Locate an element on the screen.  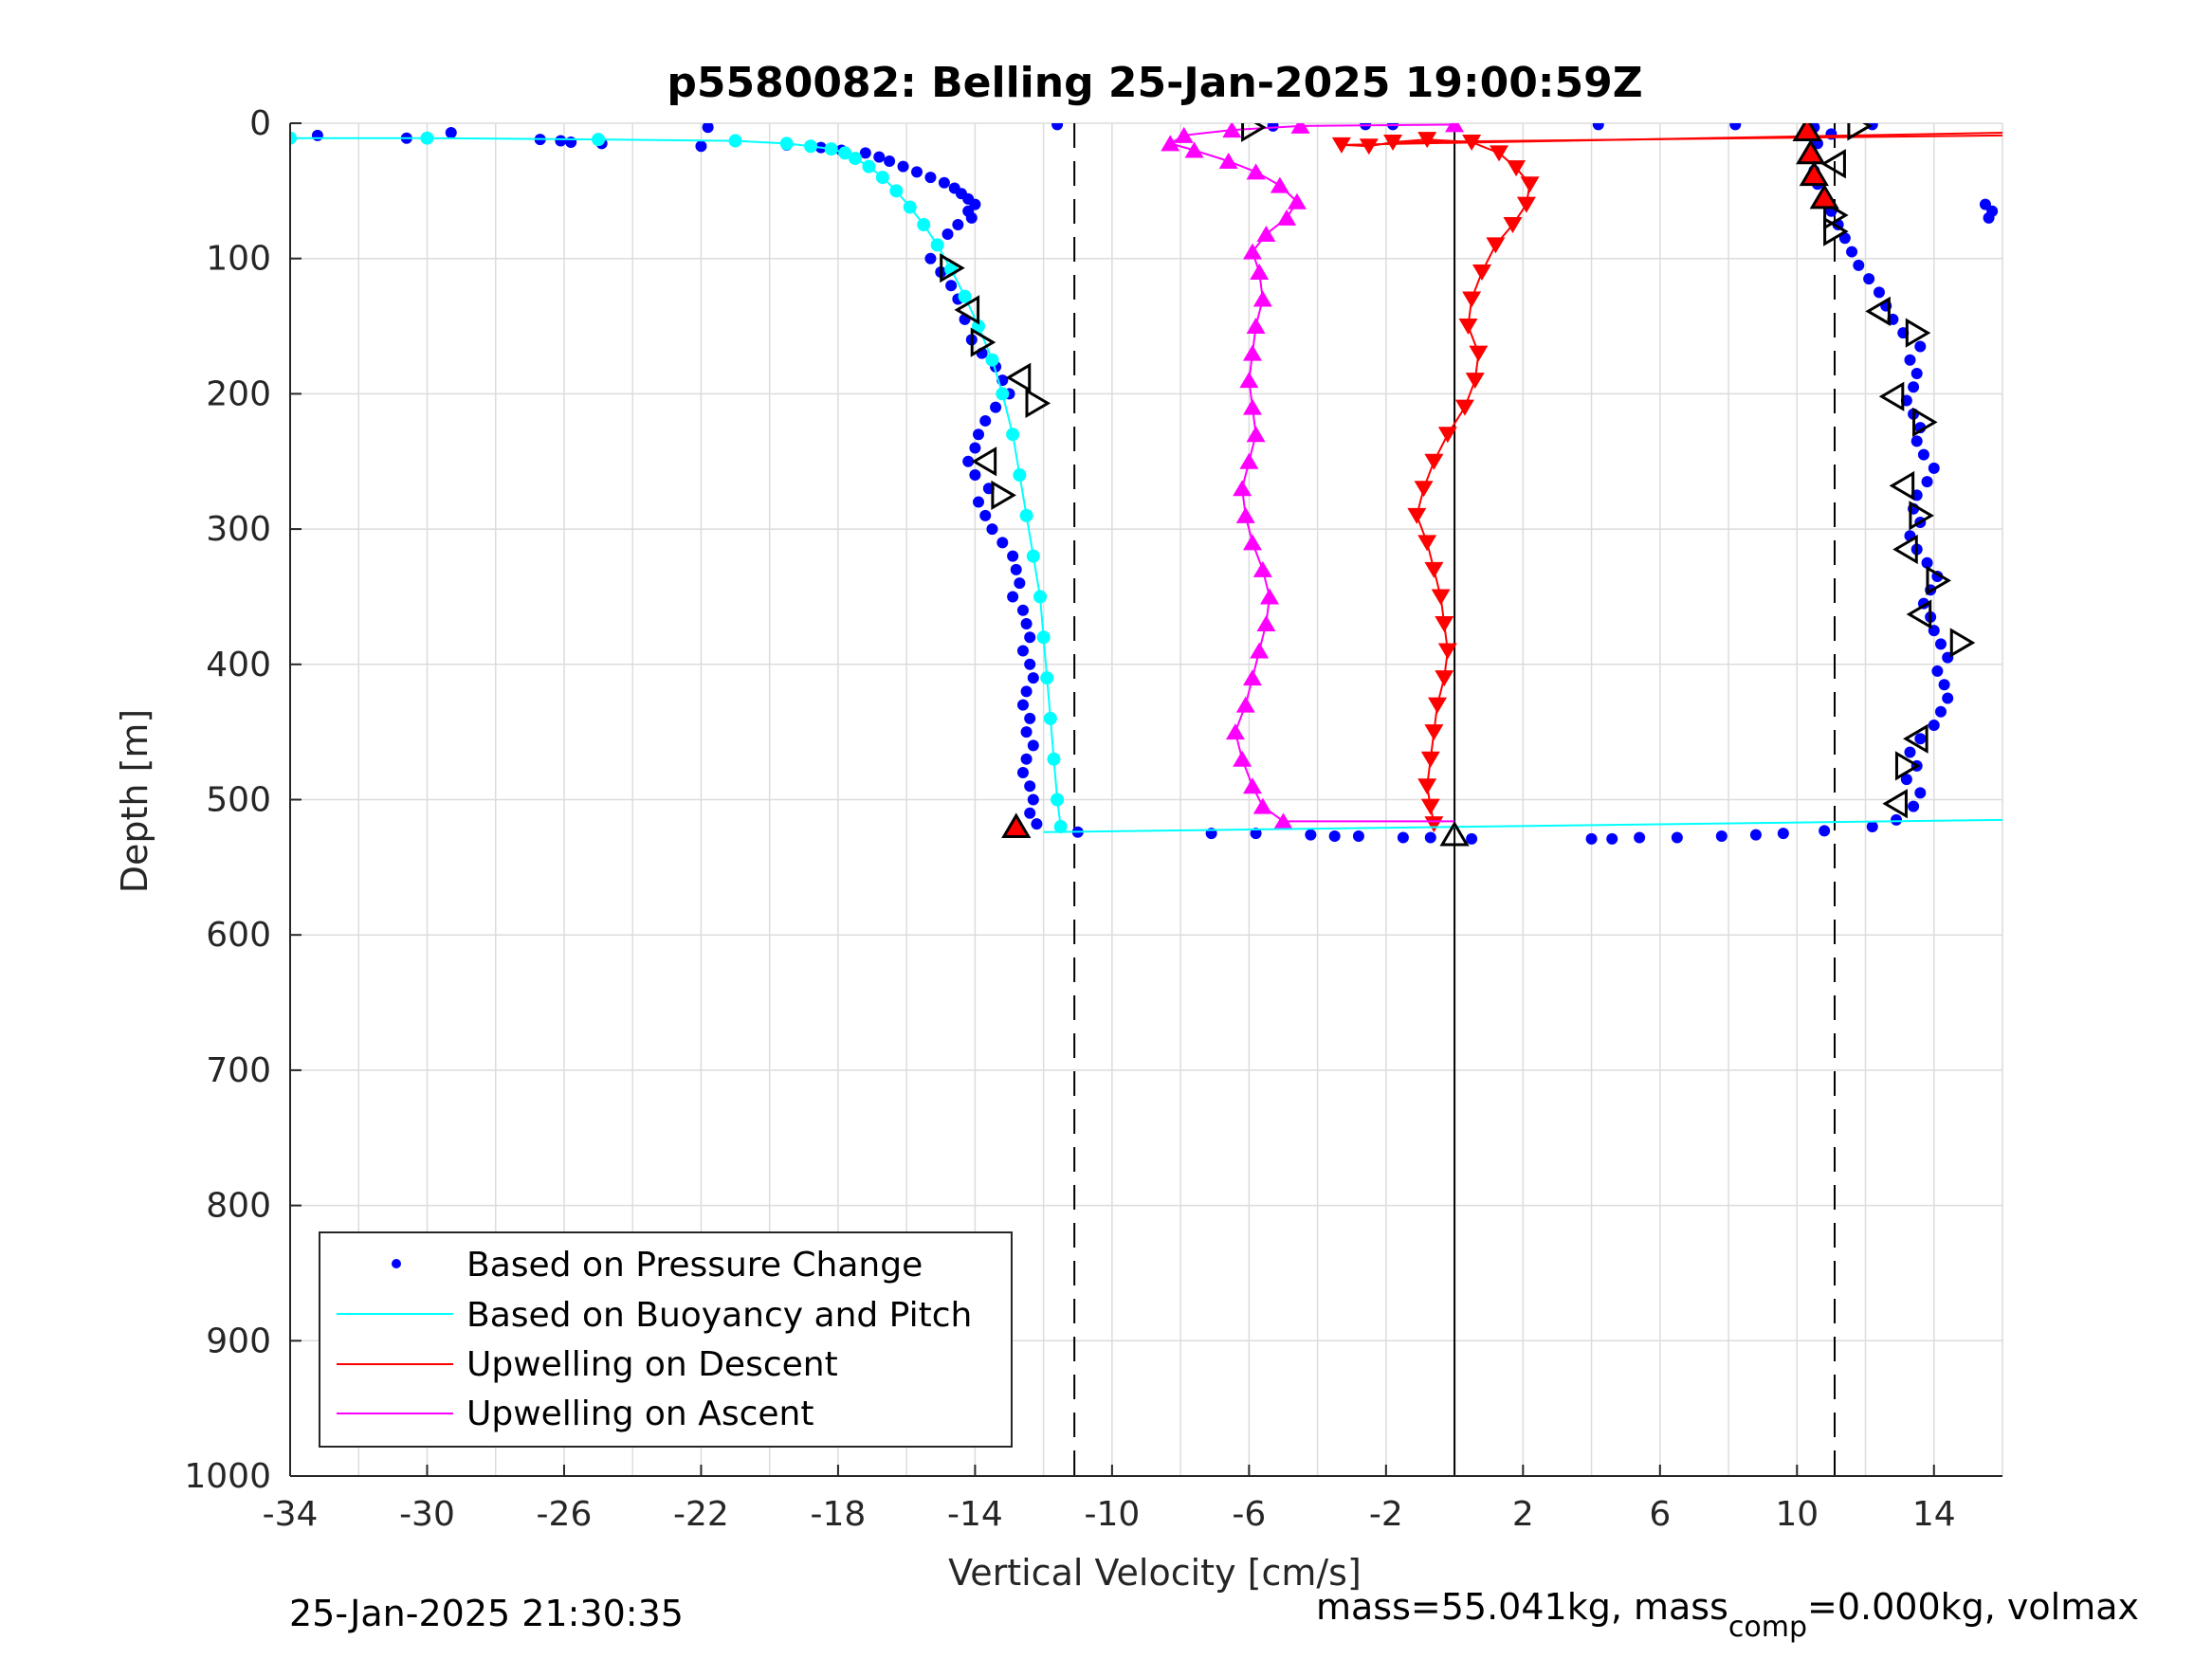
chart-title: p5580082: Belling 25-Jan-2025 19:00:59Z is located at coordinates (1154, 83).